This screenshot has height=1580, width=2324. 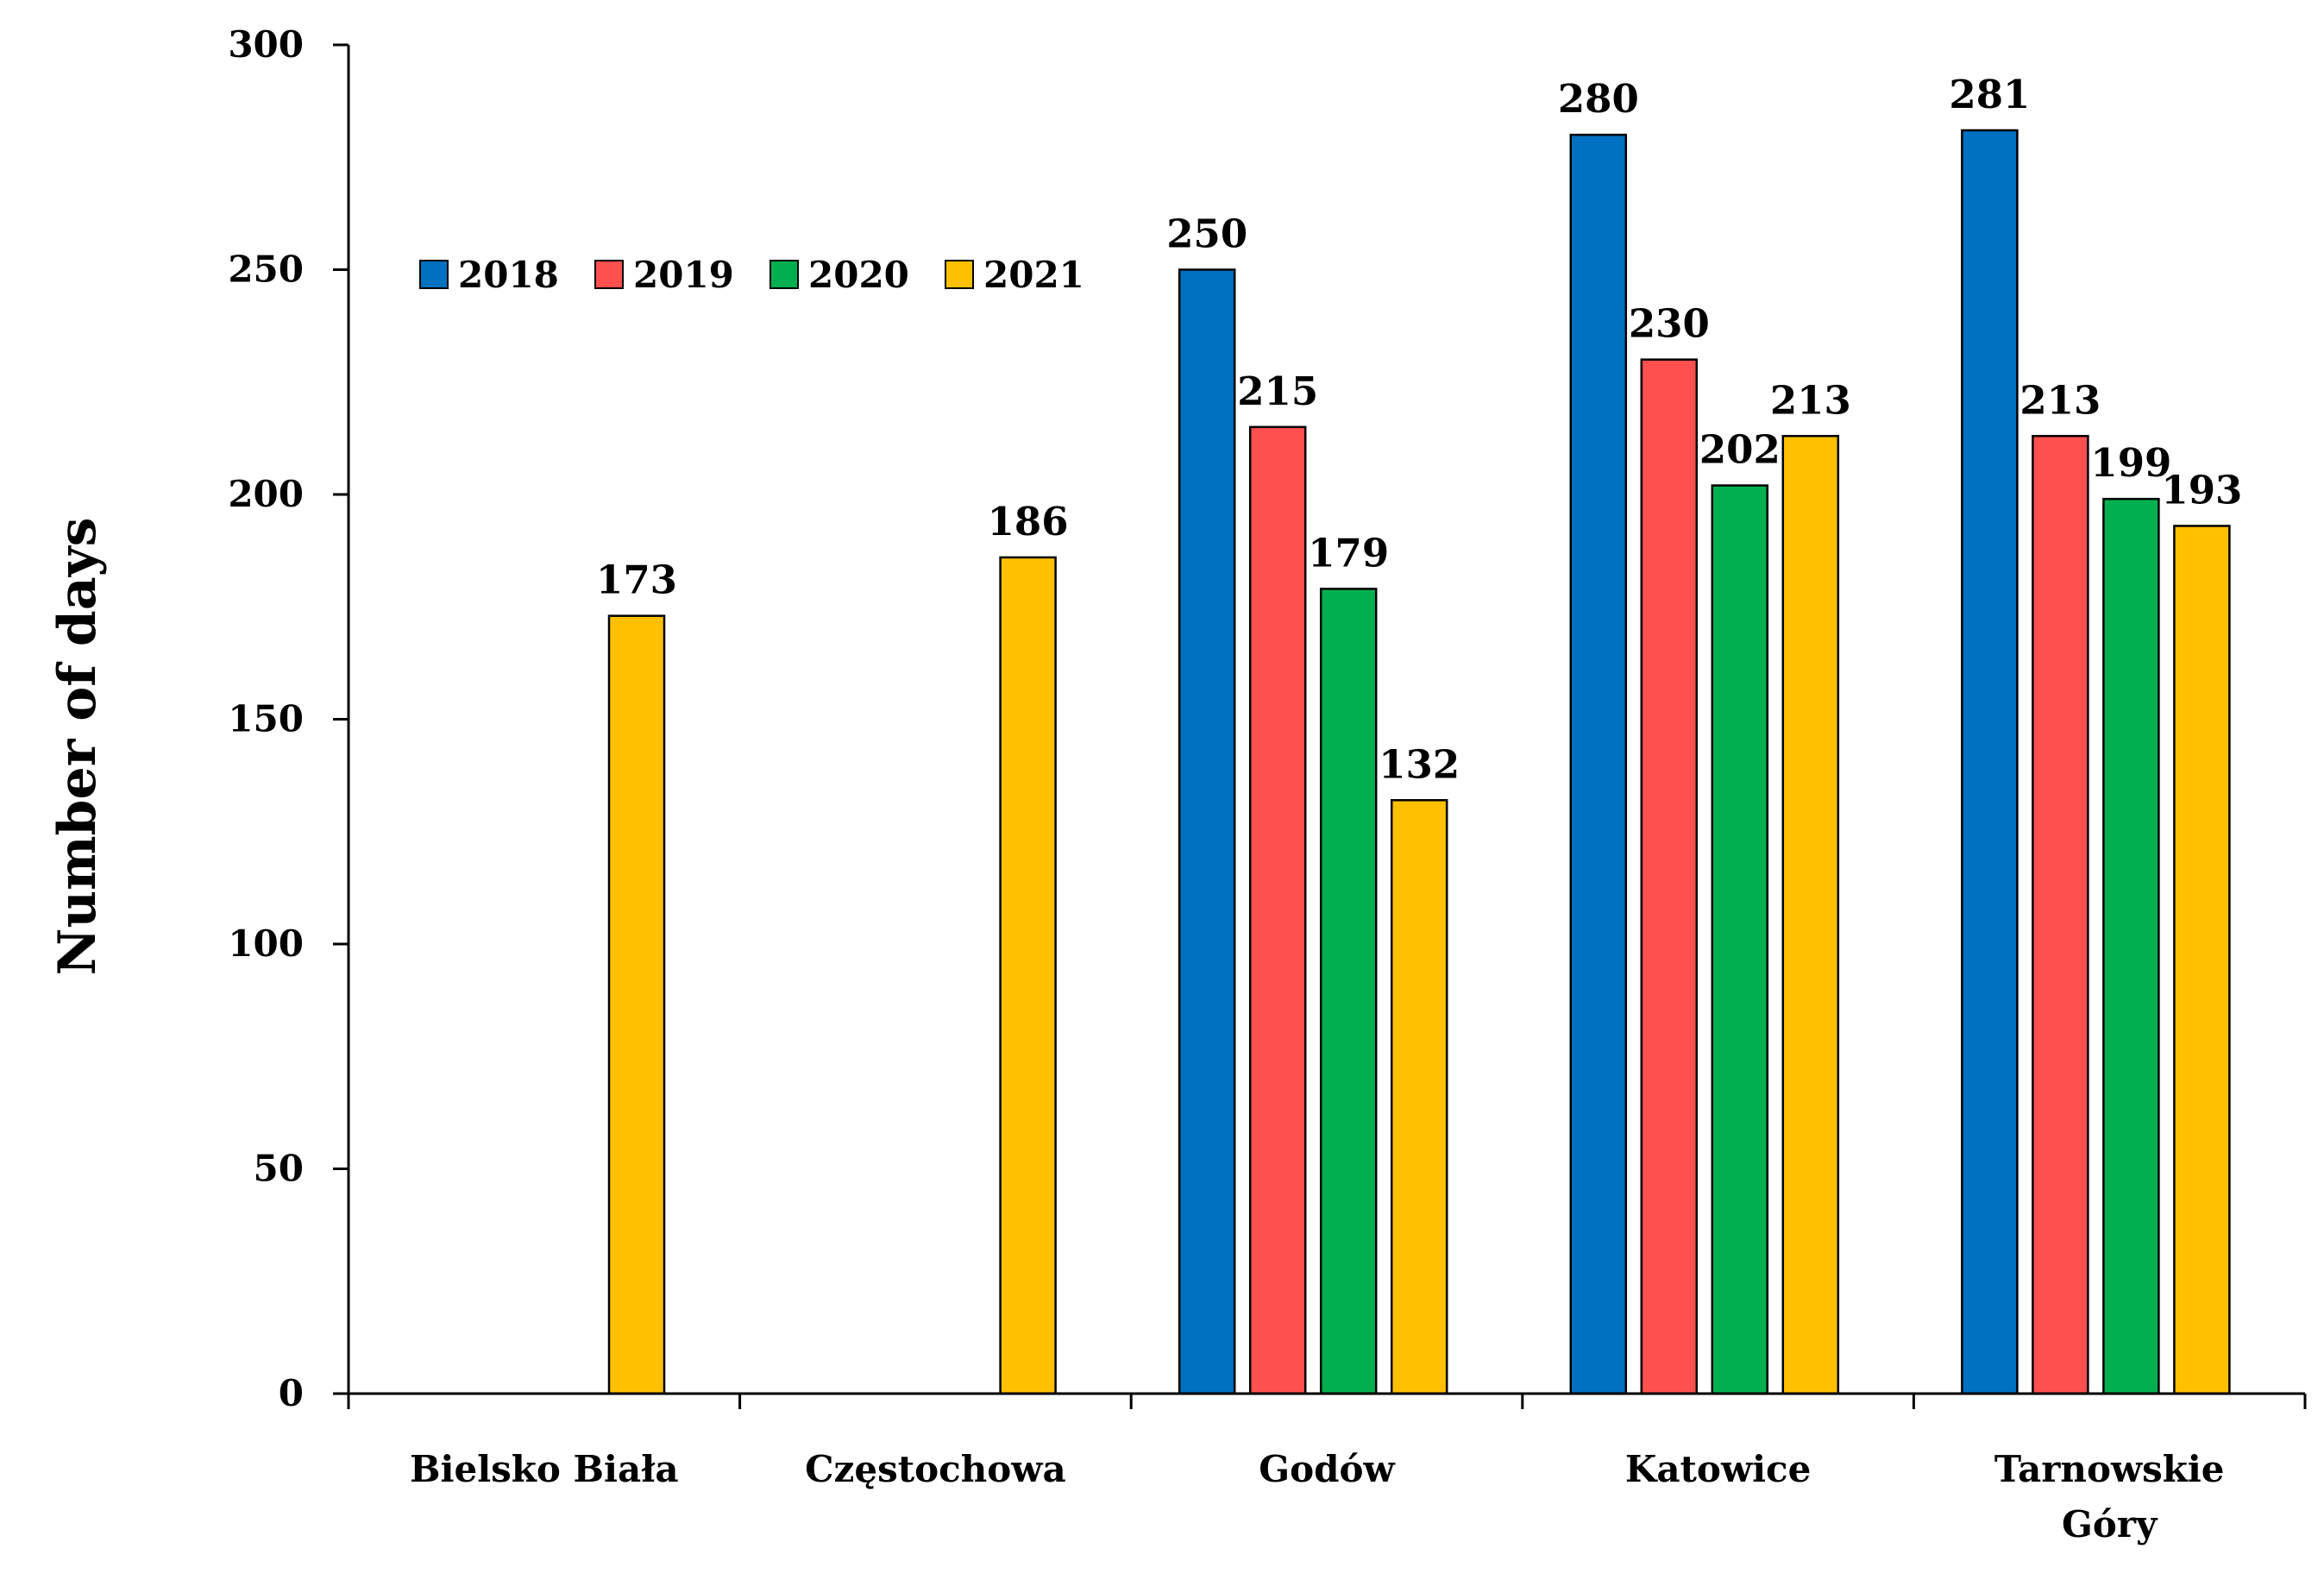 I want to click on data-label: 193, so click(x=2202, y=490).